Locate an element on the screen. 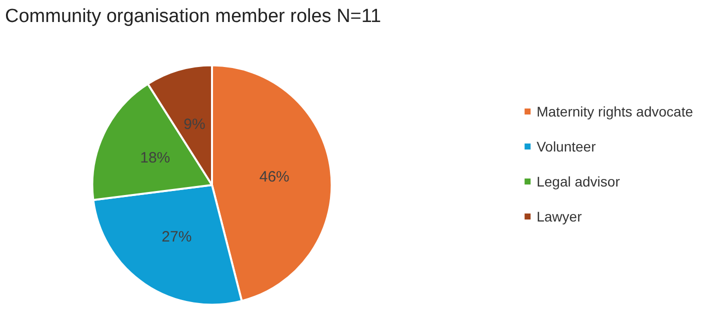 This screenshot has height=328, width=708. legend-label: Maternity rights advocate is located at coordinates (615, 112).